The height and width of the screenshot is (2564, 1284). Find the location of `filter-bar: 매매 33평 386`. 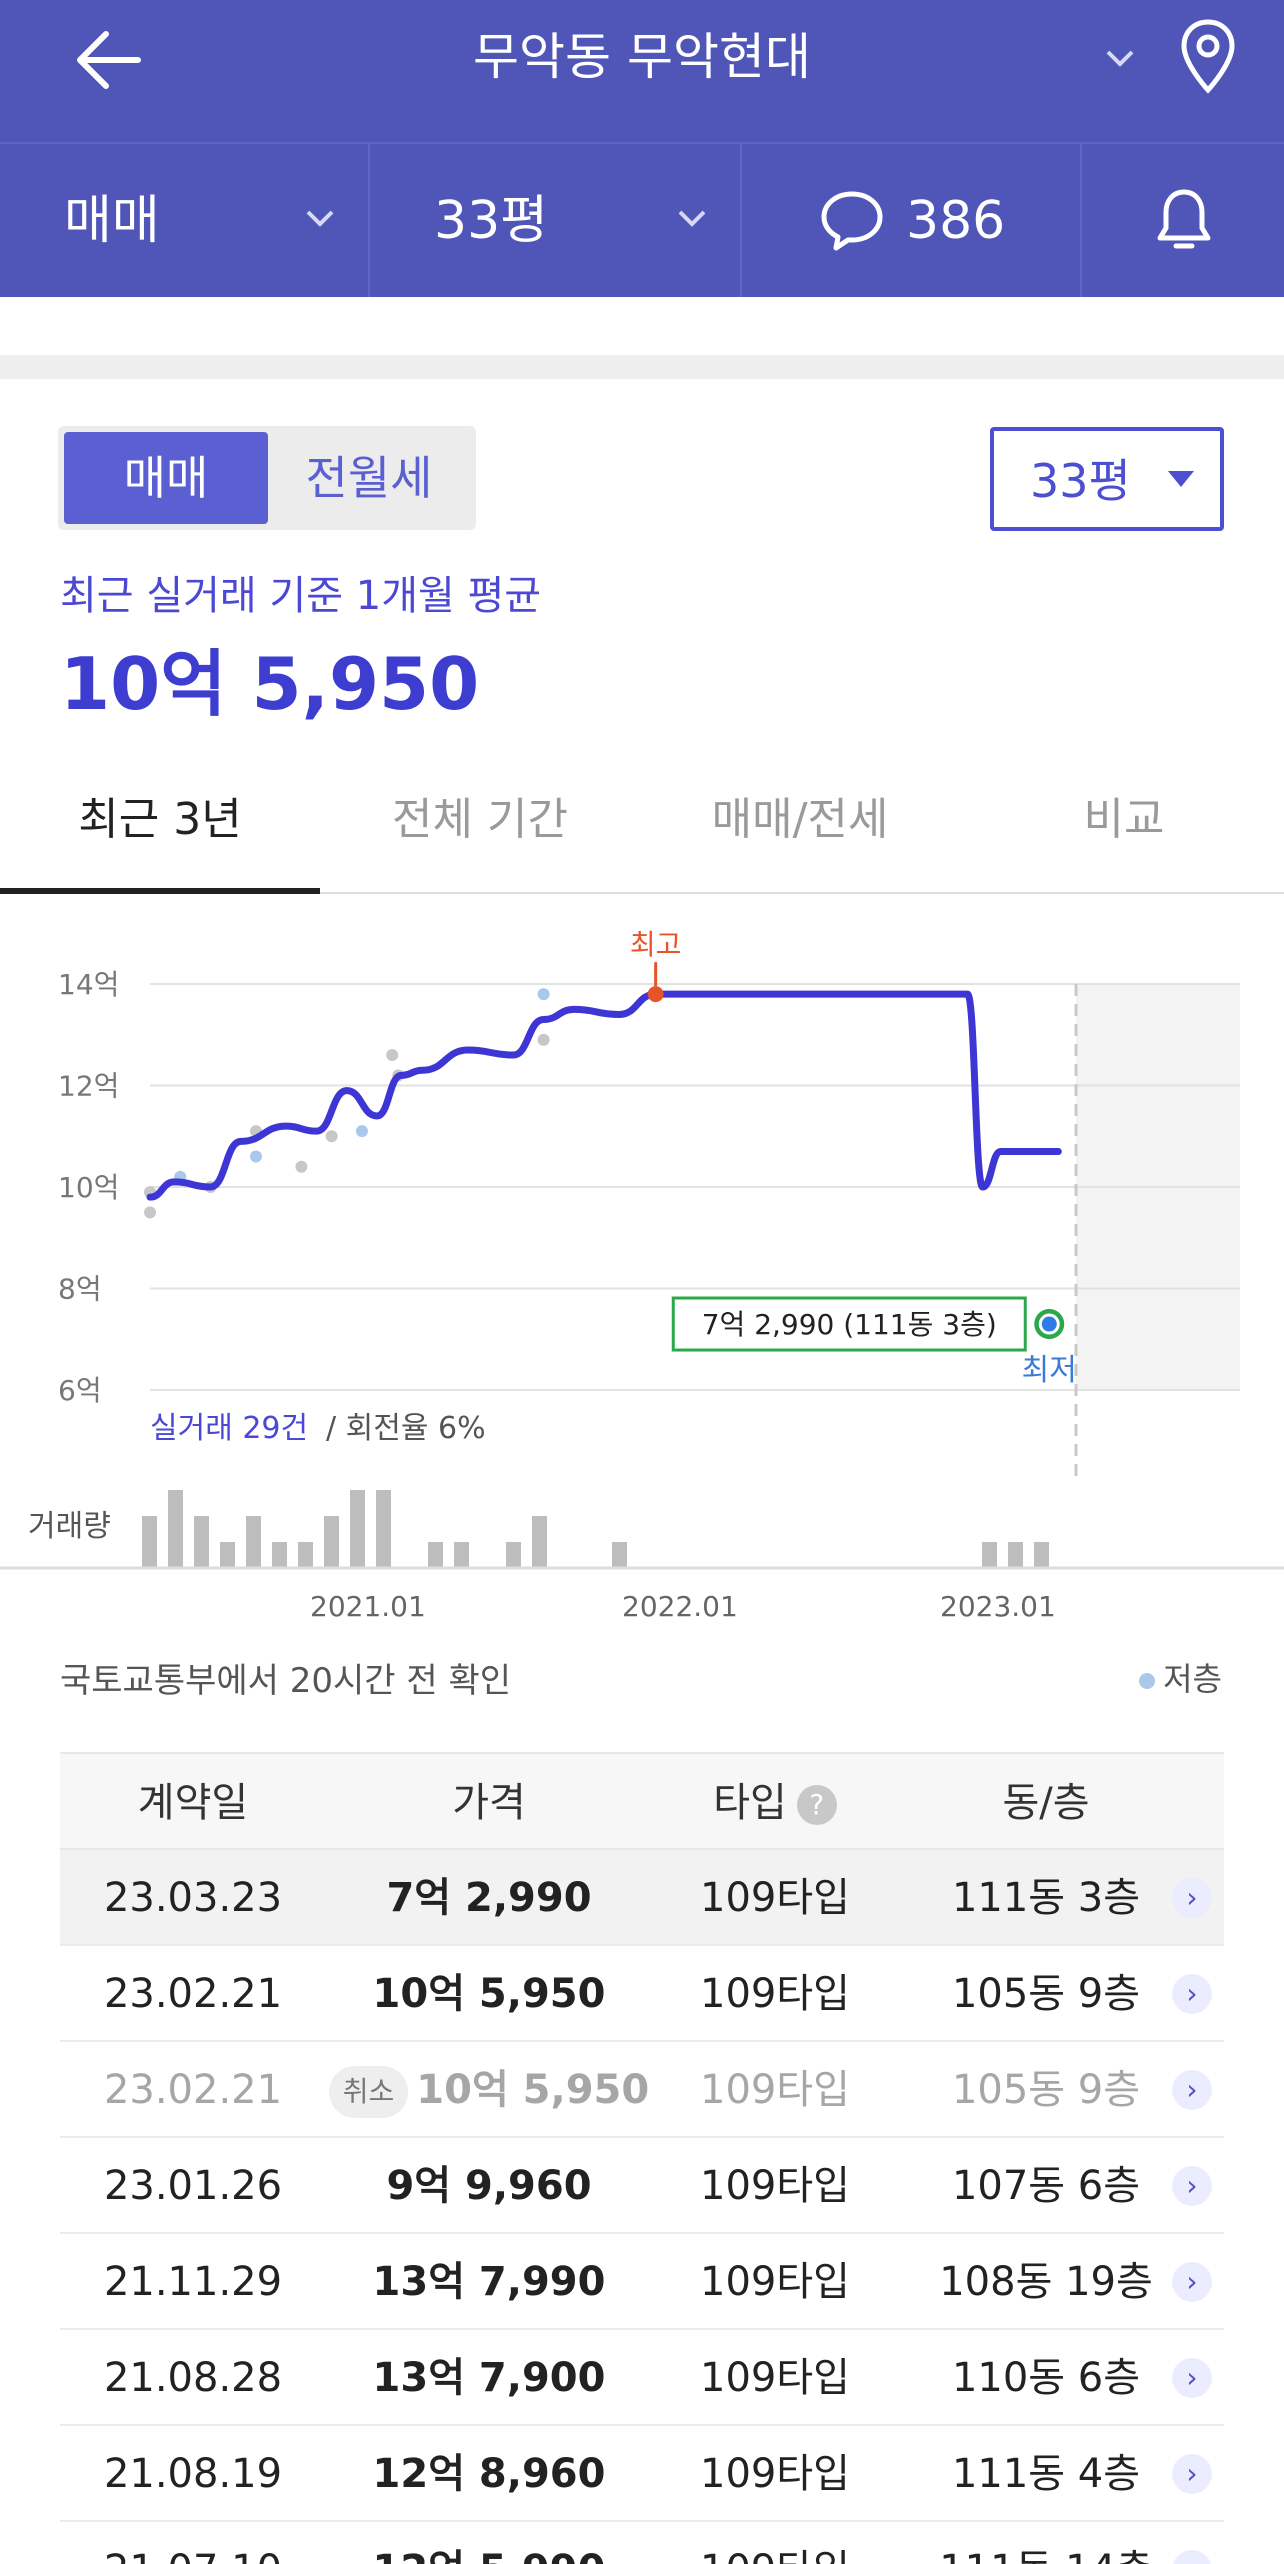

filter-bar: 매매 33평 386 is located at coordinates (642, 219).